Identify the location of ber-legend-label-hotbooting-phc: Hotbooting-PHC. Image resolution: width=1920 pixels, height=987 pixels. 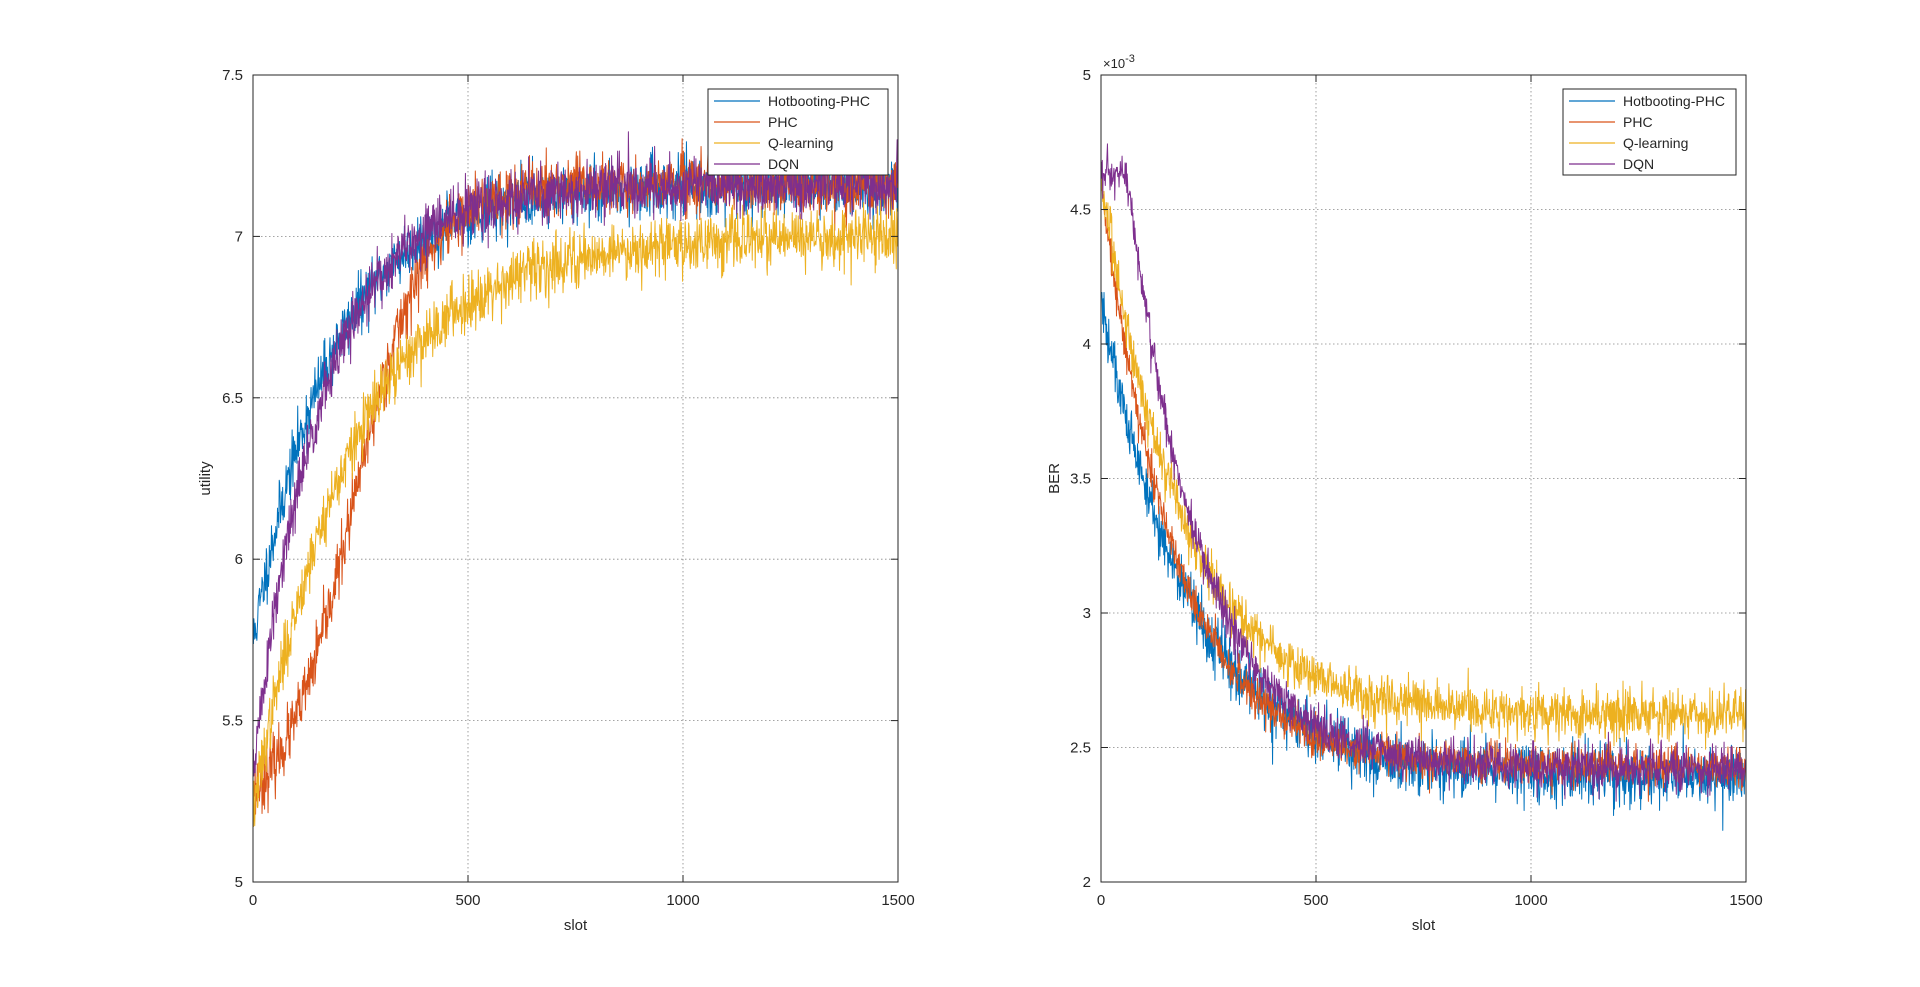
(1674, 101).